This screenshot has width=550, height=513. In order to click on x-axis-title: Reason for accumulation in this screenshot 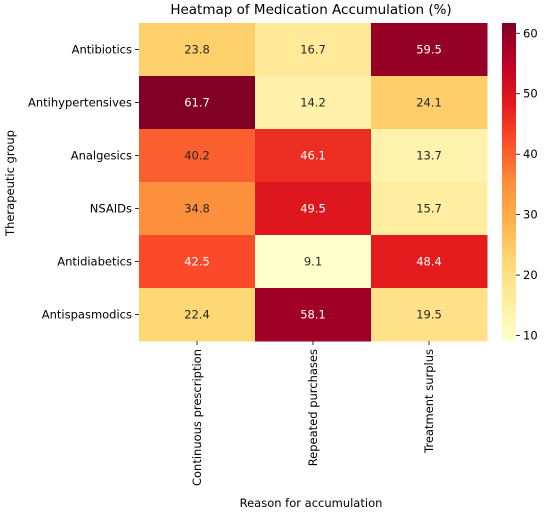, I will do `click(311, 503)`.